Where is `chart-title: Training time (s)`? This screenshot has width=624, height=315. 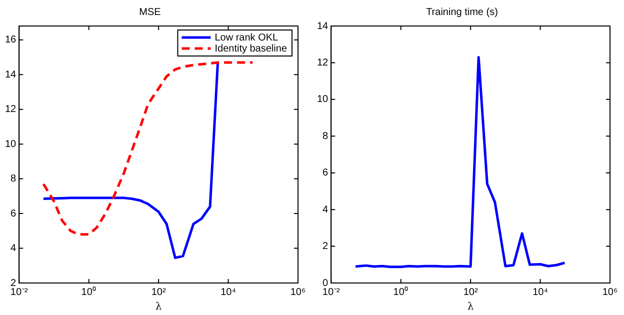
chart-title: Training time (s) is located at coordinates (462, 12).